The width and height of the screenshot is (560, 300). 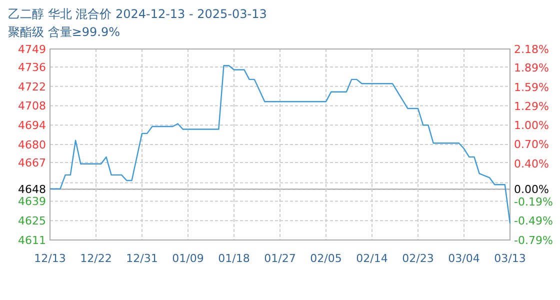 What do you see at coordinates (64, 32) in the screenshot?
I see `chart-subtitle: 聚酯级 含量≥99.9%` at bounding box center [64, 32].